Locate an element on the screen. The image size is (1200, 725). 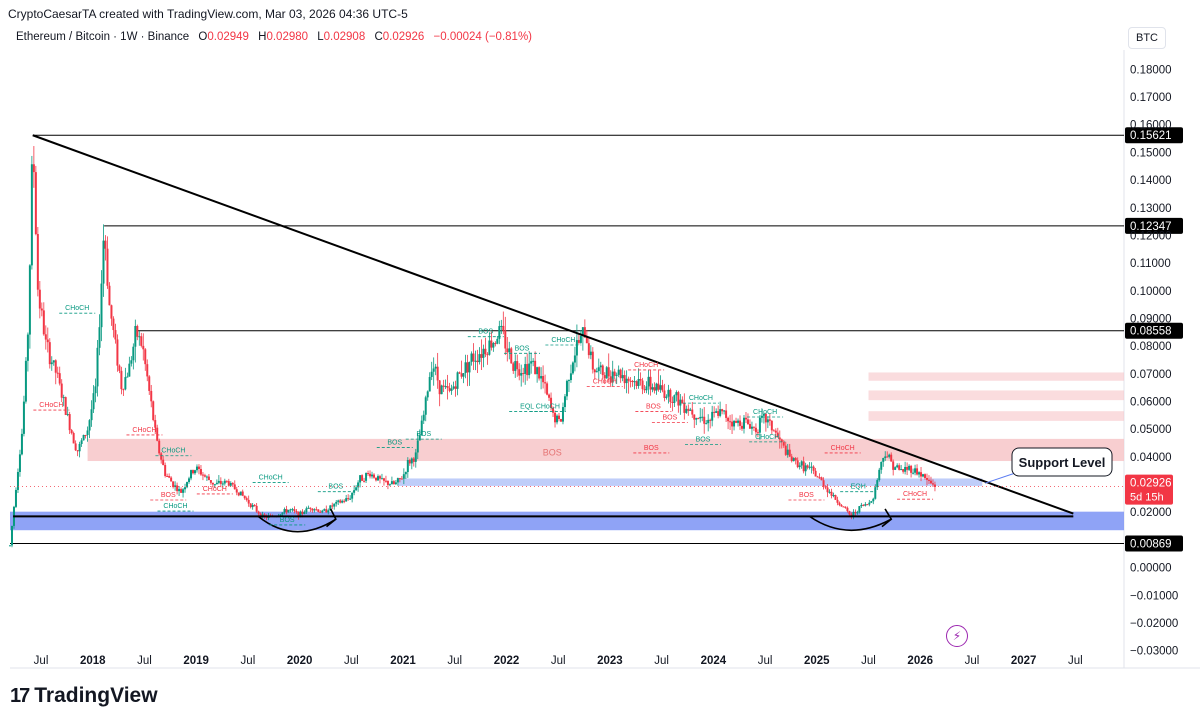
support-level-label: Support Level is located at coordinates (1062, 462).